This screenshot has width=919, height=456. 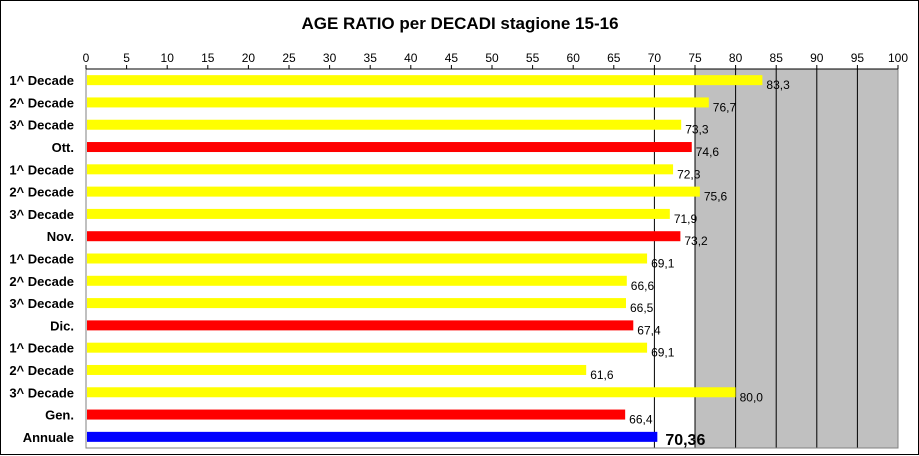 I want to click on bar-annual, so click(x=372, y=436).